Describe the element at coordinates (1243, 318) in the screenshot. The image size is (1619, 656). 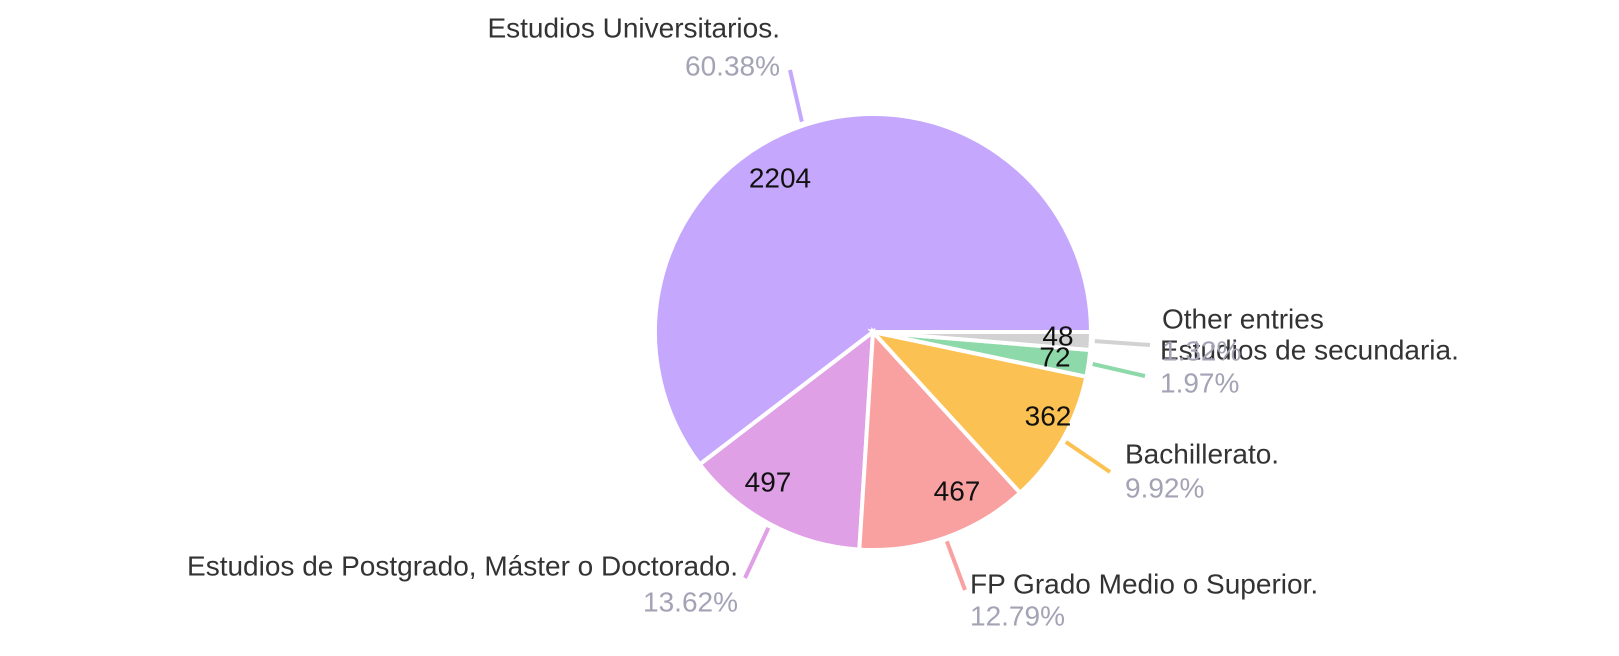
I see `slice-name: Other entries` at that location.